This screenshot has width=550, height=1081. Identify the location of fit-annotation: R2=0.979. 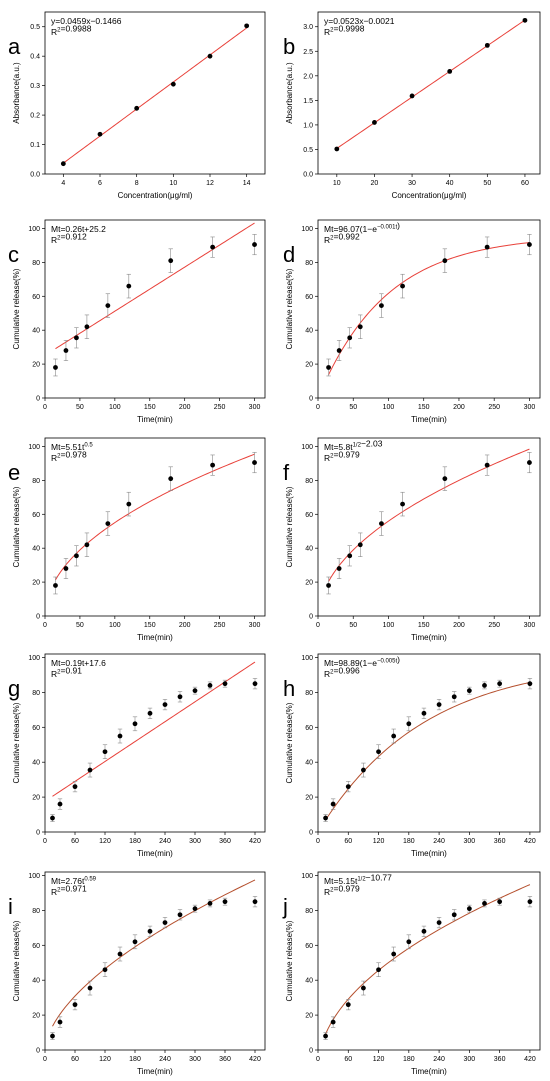
(342, 891).